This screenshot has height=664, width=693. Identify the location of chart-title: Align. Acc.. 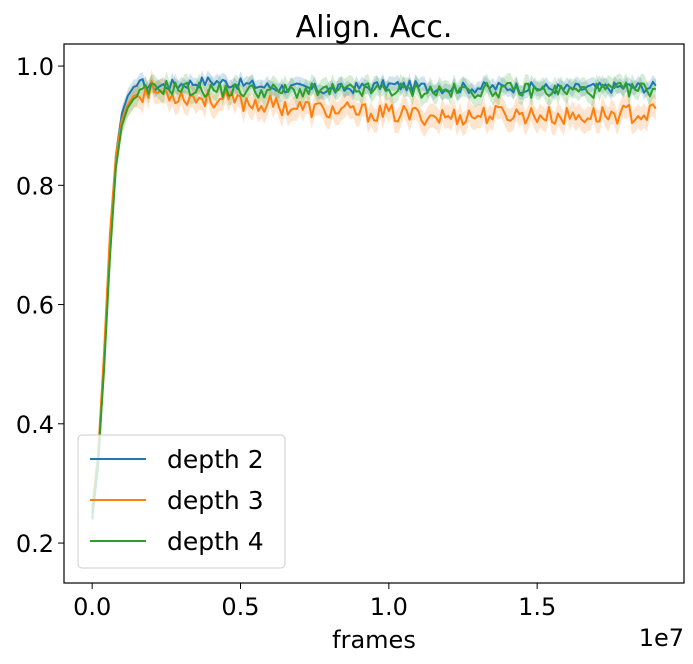
(374, 27).